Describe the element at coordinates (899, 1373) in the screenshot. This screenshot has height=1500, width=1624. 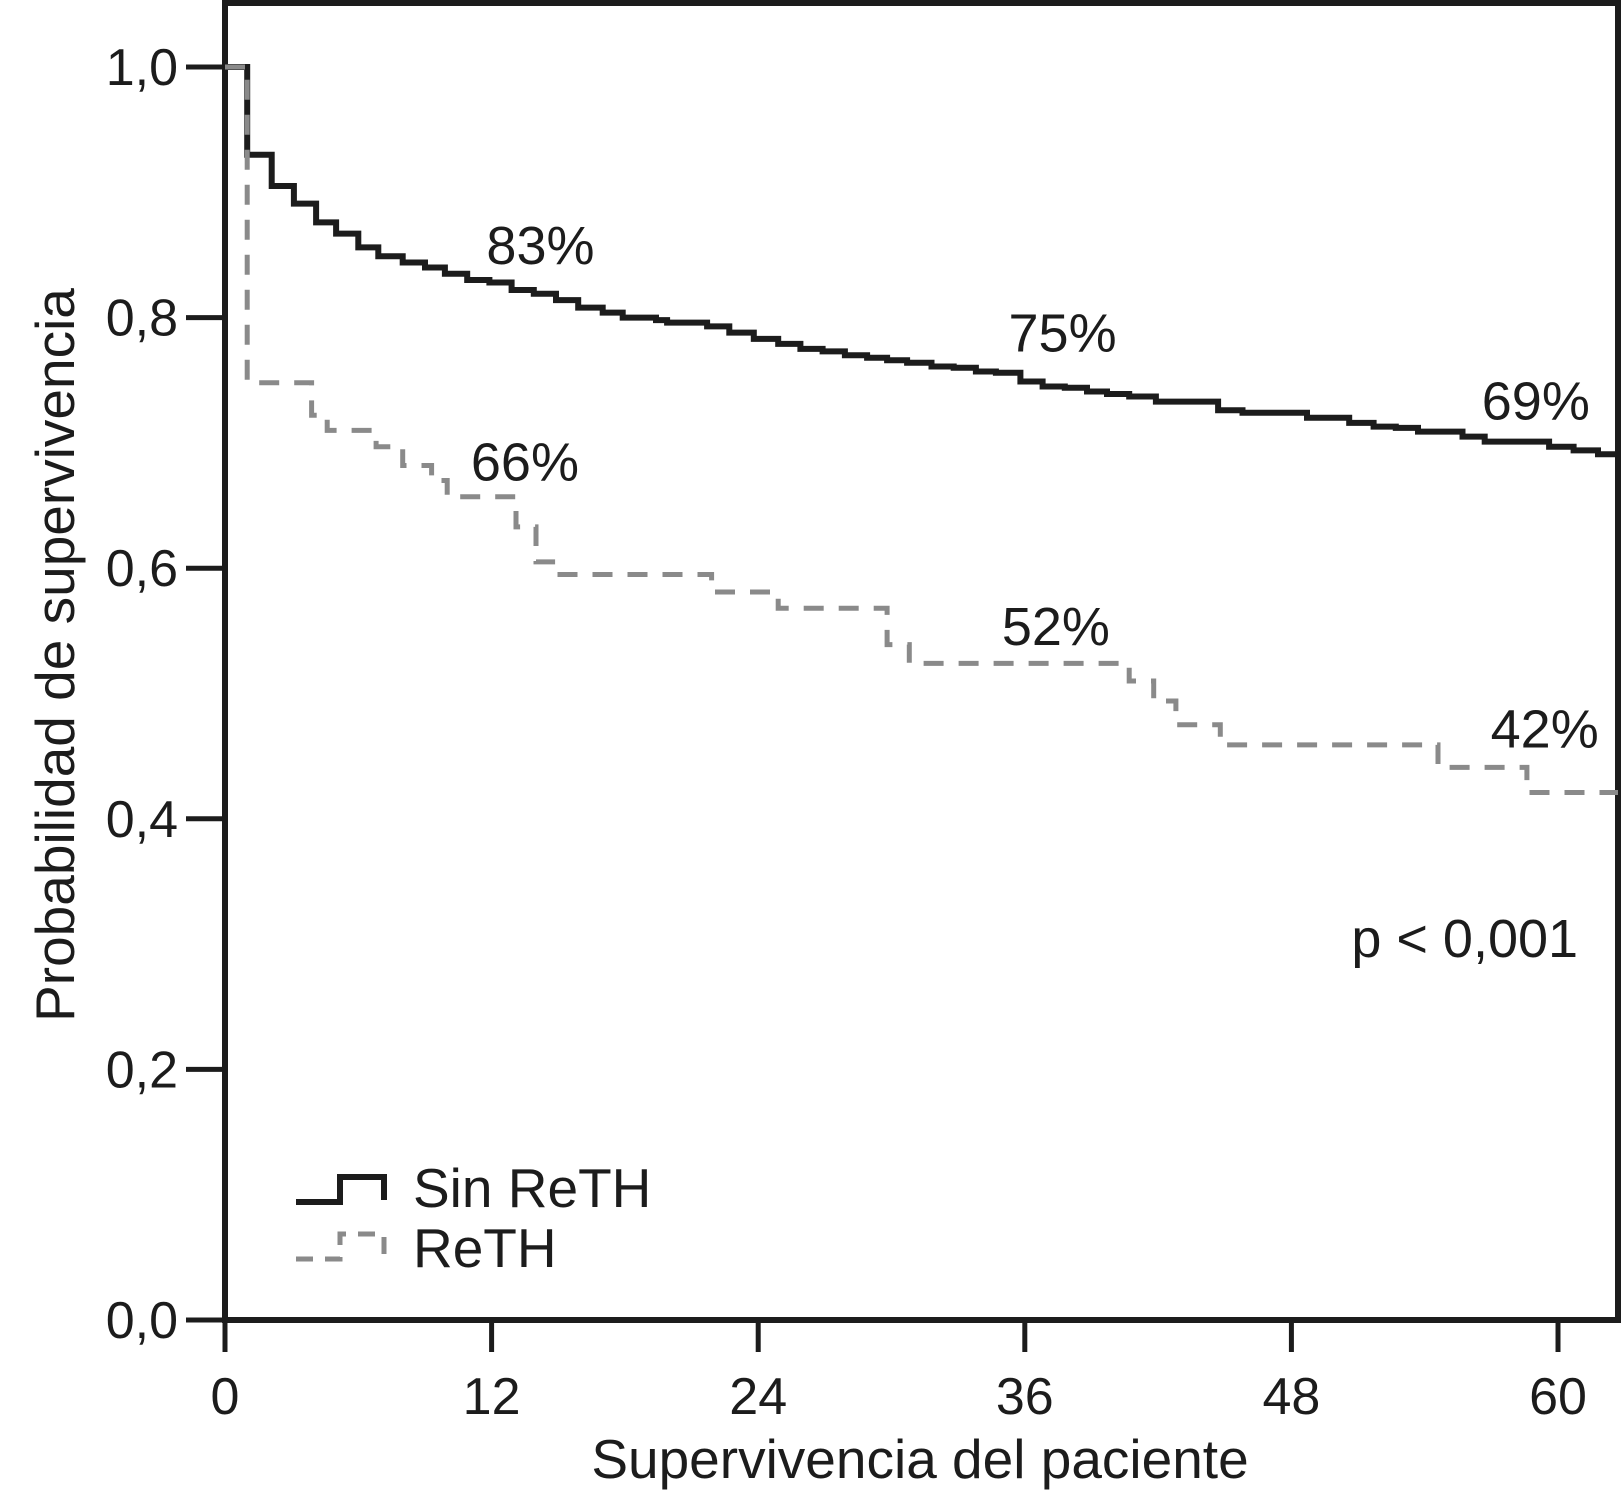
I see `x-axis-ticks: 0 12 24 36 48 60` at that location.